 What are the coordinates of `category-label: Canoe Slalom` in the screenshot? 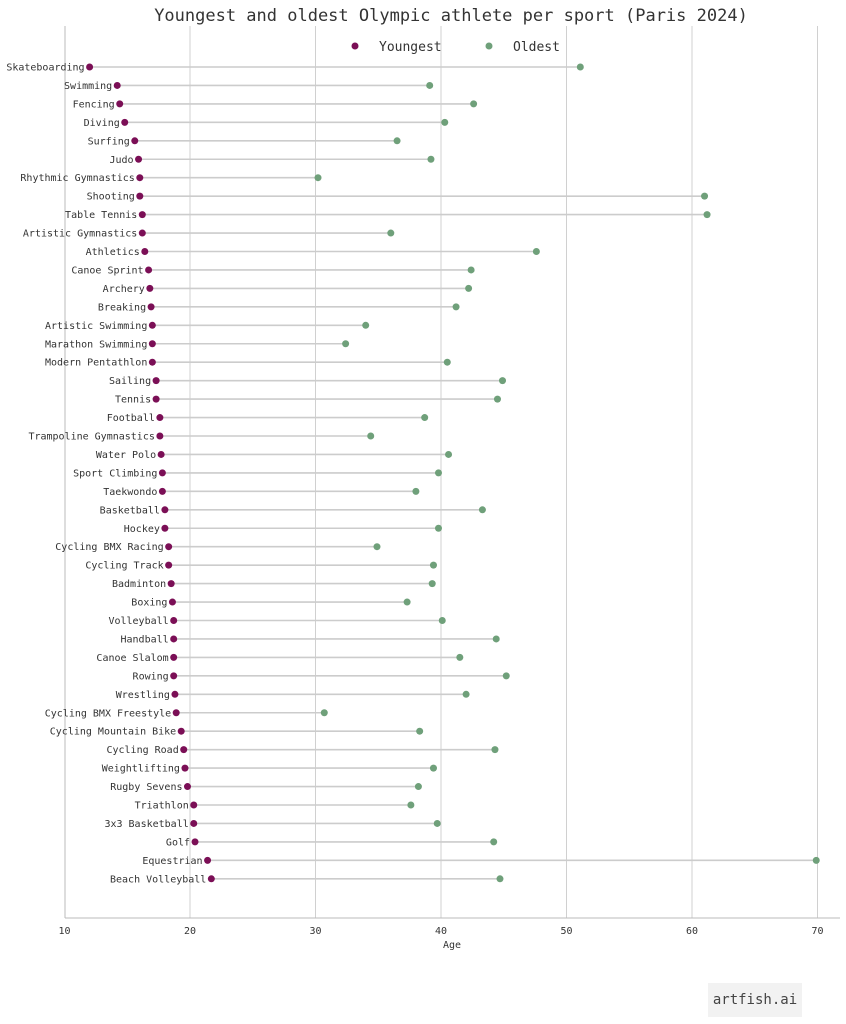 It's located at (132, 658).